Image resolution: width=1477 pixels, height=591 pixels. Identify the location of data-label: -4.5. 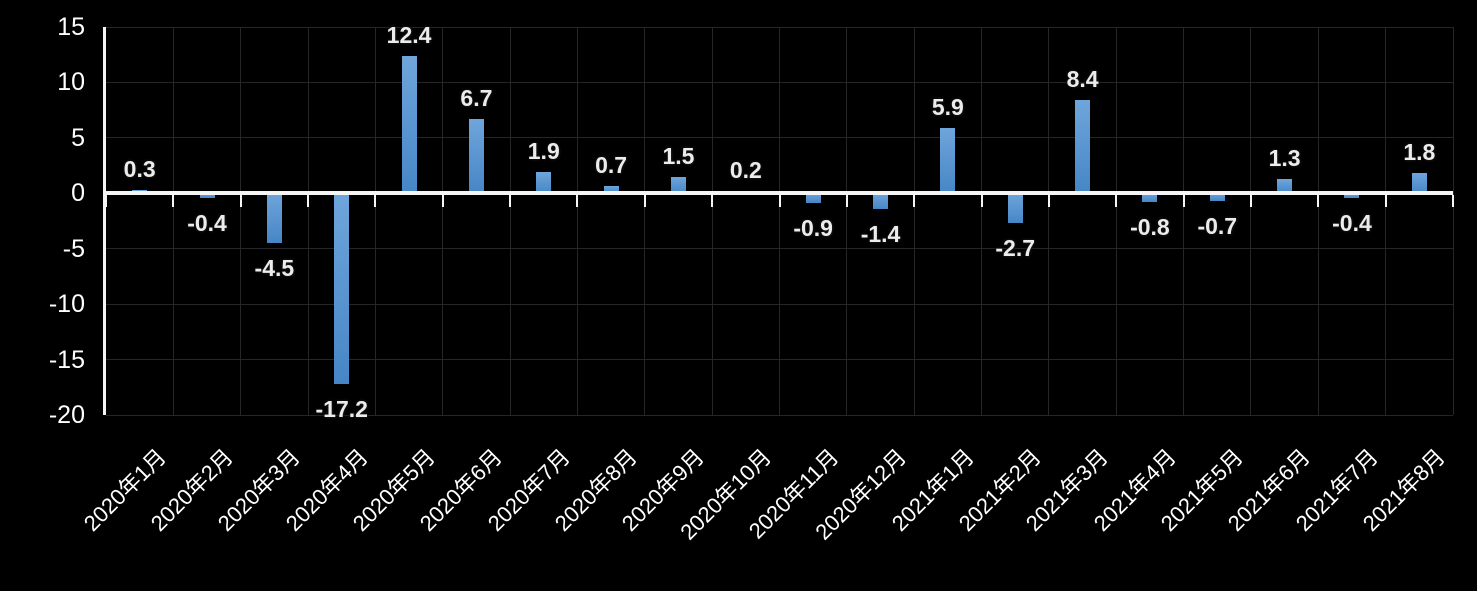
(274, 268).